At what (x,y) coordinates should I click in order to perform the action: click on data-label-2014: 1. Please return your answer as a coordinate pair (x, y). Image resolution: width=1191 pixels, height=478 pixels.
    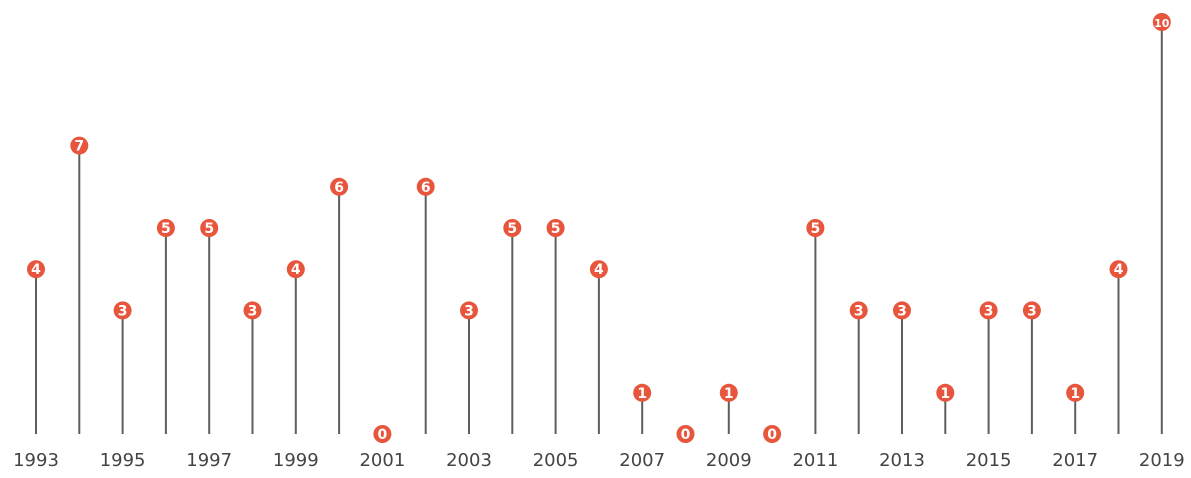
    Looking at the image, I should click on (945, 394).